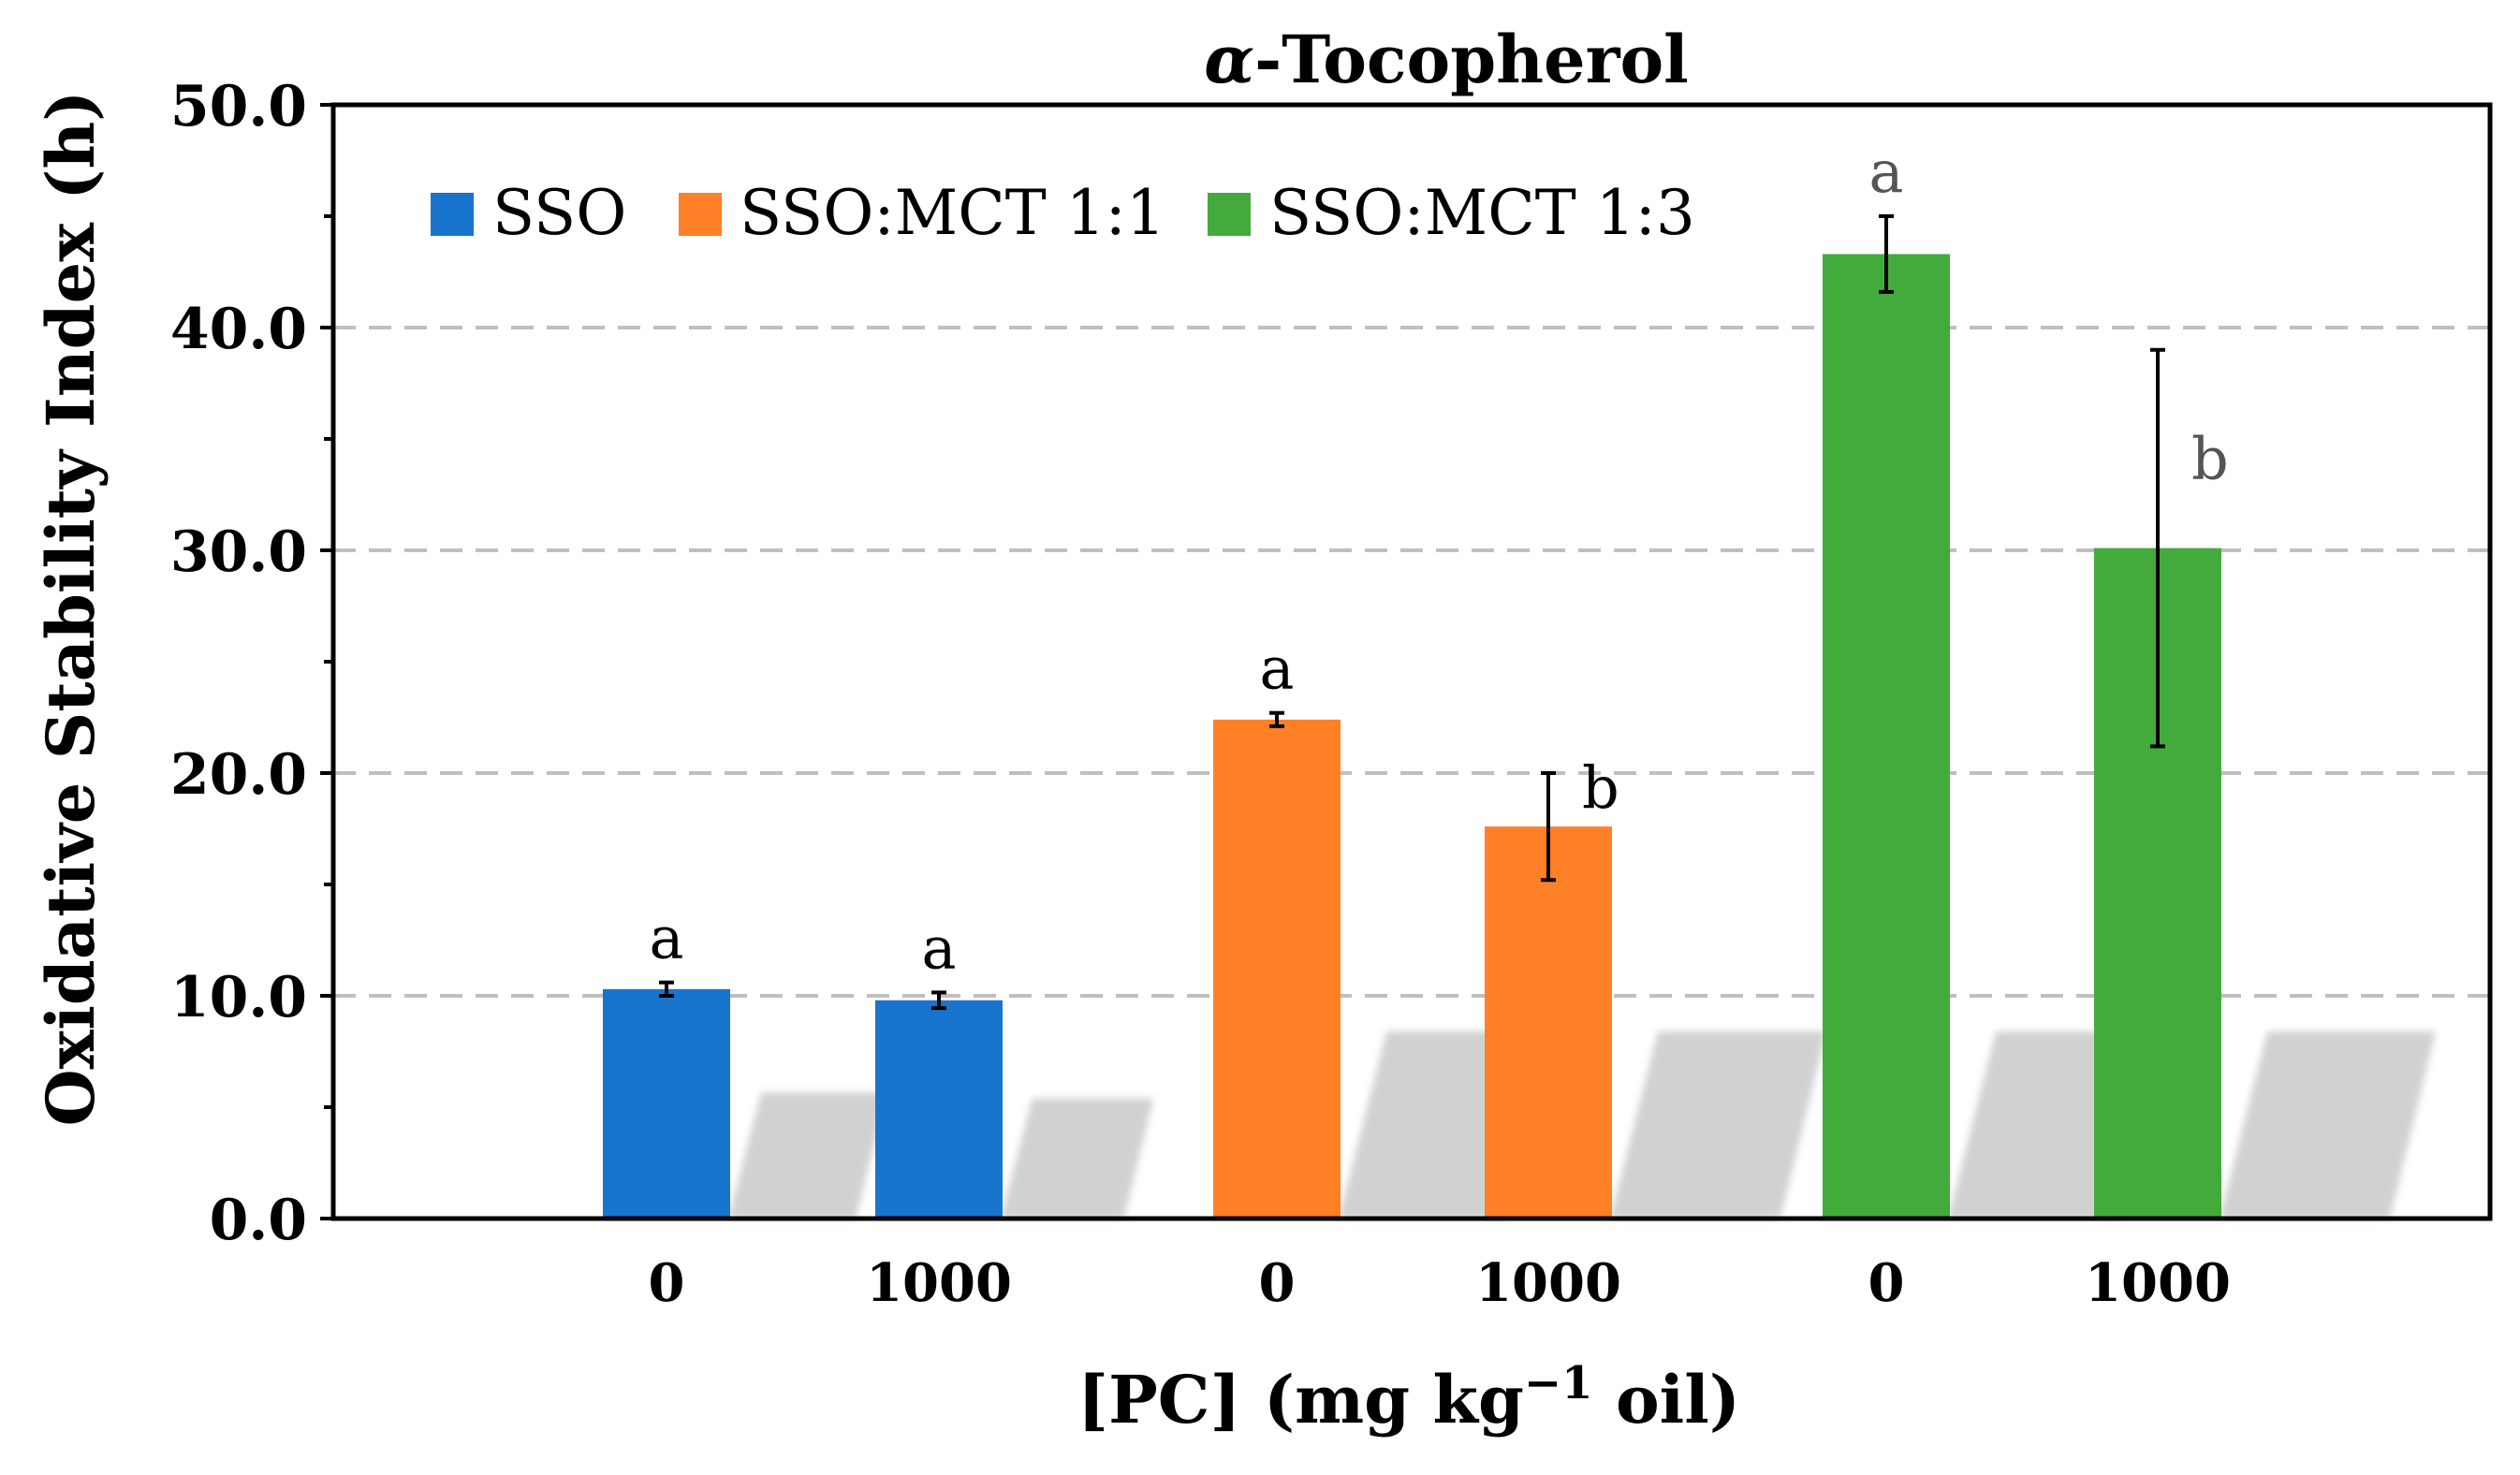 Image resolution: width=2520 pixels, height=1475 pixels. What do you see at coordinates (238, 329) in the screenshot?
I see `y-tick-label-40: 40.0` at bounding box center [238, 329].